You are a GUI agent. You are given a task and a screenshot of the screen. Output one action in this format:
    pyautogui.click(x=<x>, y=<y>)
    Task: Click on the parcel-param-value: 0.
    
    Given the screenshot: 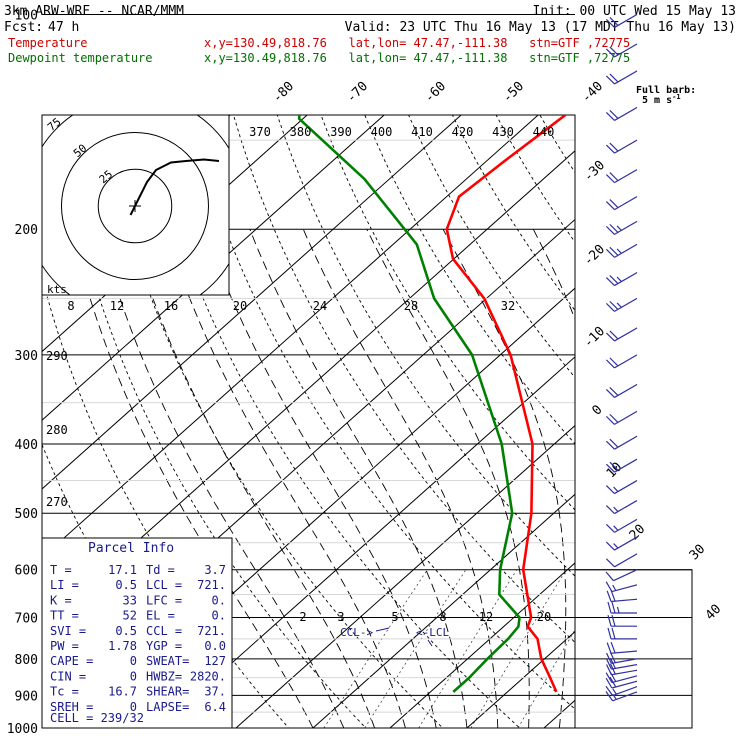 What is the action you would take?
    pyautogui.click(x=219, y=616)
    